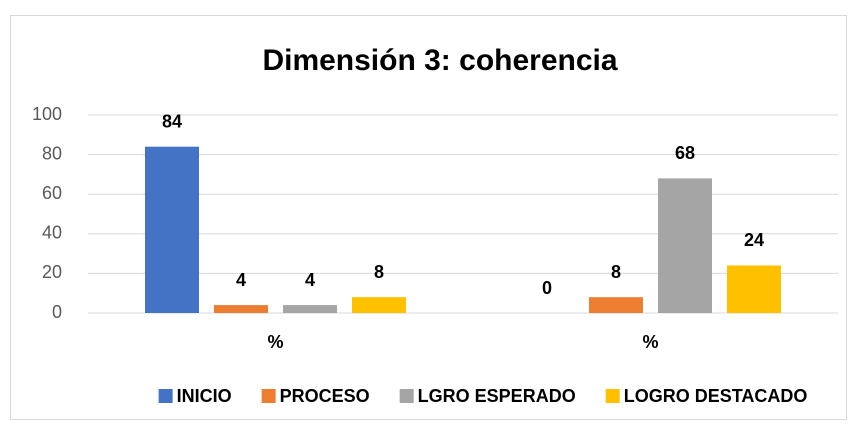  What do you see at coordinates (685, 153) in the screenshot?
I see `data-label: 68` at bounding box center [685, 153].